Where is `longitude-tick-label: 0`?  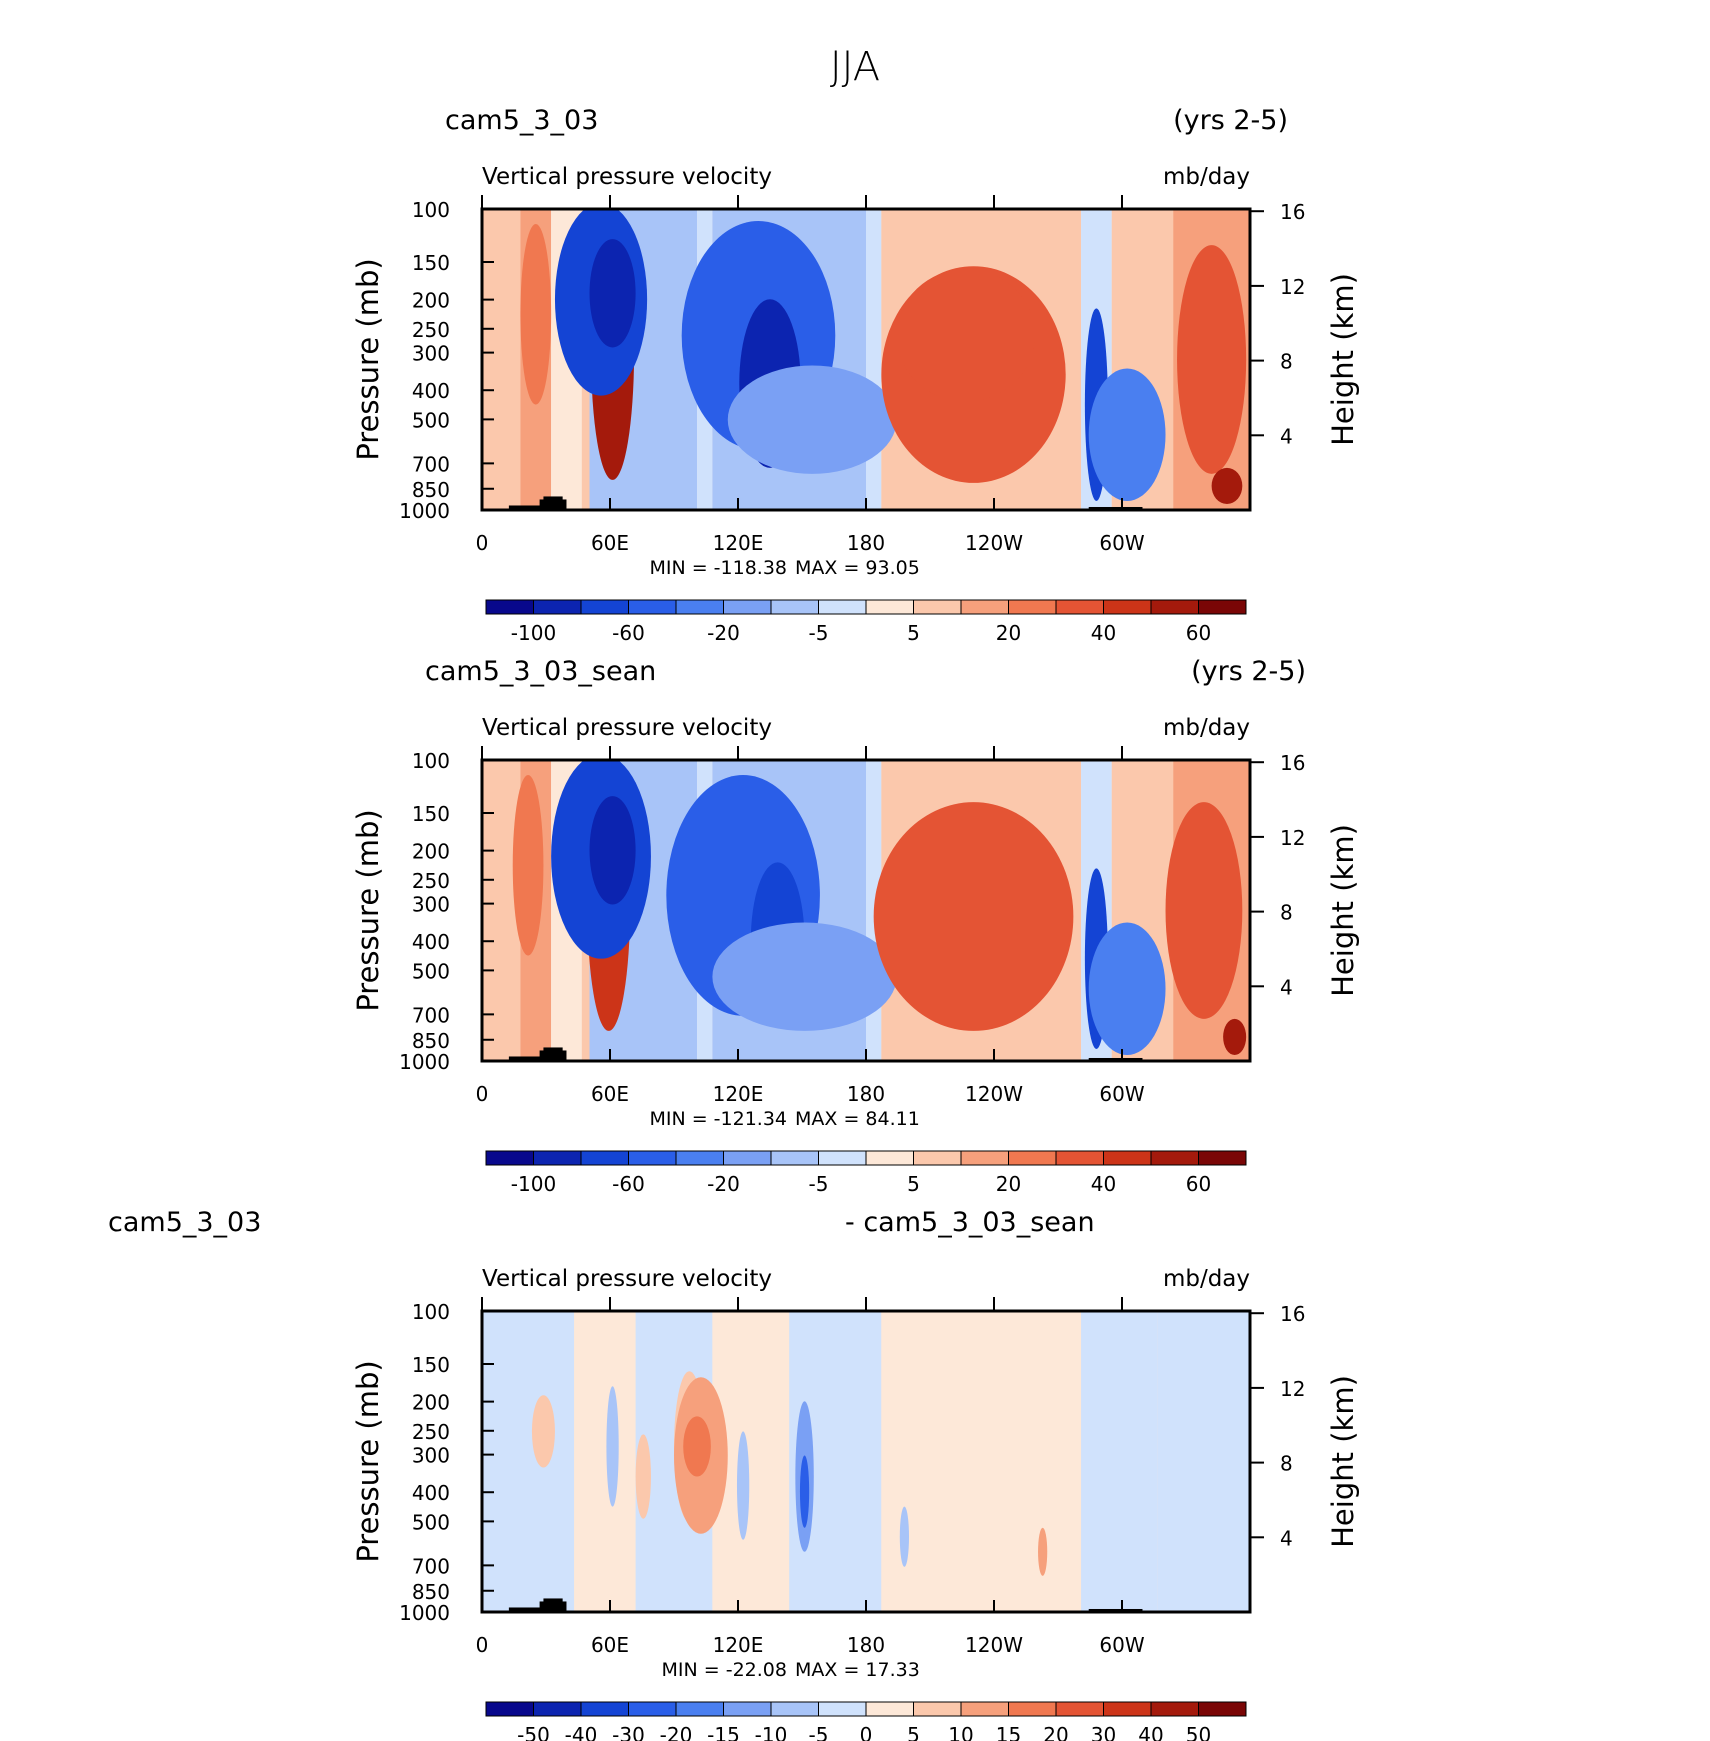 longitude-tick-label: 0 is located at coordinates (482, 543).